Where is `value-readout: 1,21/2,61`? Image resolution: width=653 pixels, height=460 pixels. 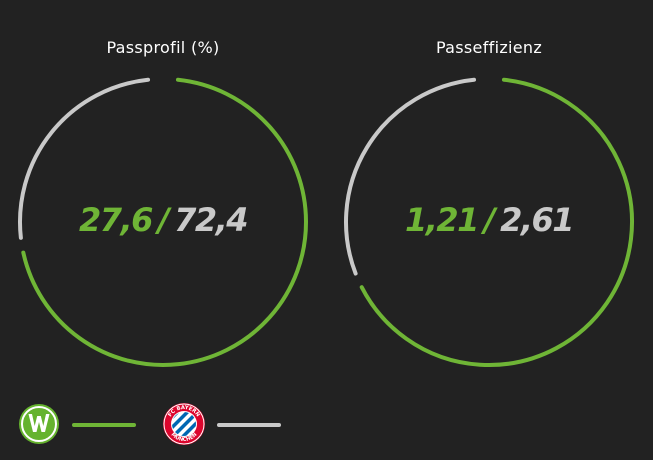
value-readout: 1,21/2,61 is located at coordinates (489, 220).